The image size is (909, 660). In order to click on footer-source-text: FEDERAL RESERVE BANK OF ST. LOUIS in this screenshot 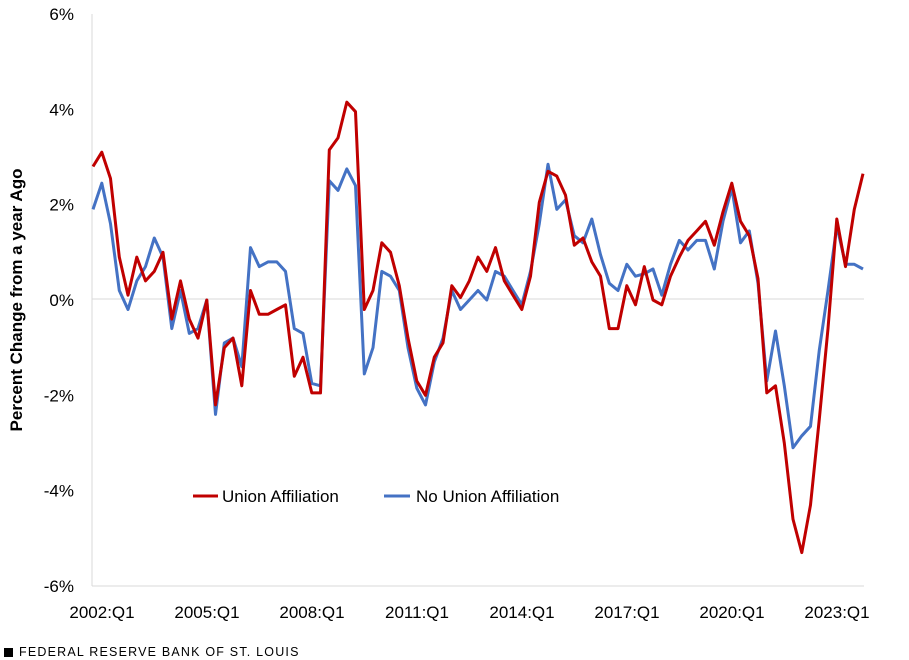, I will do `click(159, 652)`.